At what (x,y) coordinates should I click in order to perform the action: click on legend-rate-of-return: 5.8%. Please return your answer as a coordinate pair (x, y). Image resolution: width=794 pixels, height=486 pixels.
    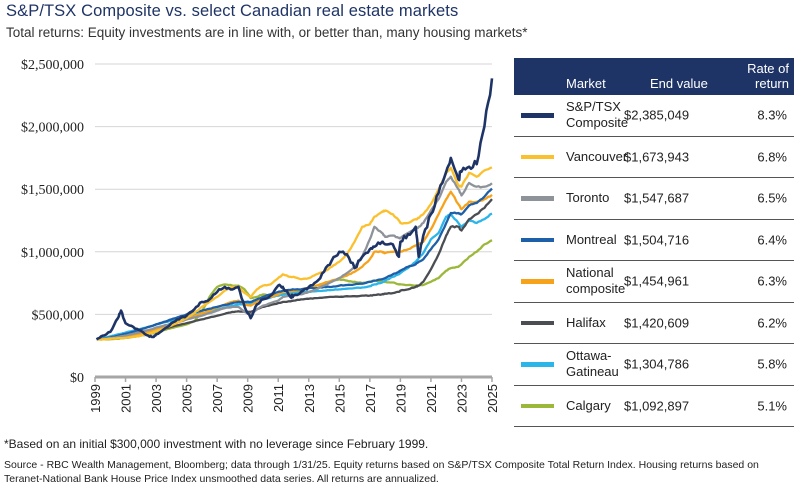
    Looking at the image, I should click on (772, 364).